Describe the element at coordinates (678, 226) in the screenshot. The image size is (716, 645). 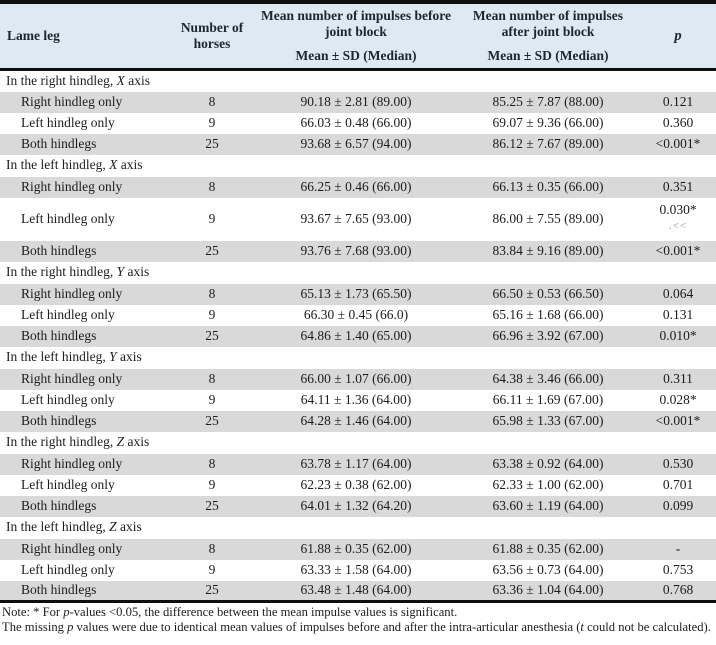
I see `p-value-artifact: .<<` at that location.